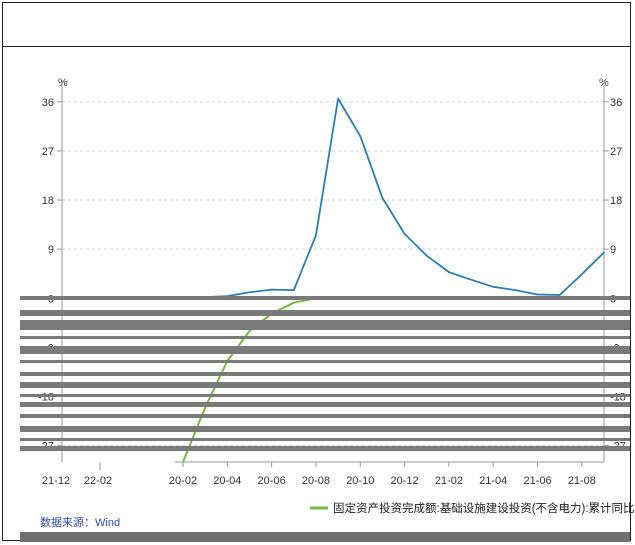  I want to click on x-tick-label: 21-06, so click(537, 481).